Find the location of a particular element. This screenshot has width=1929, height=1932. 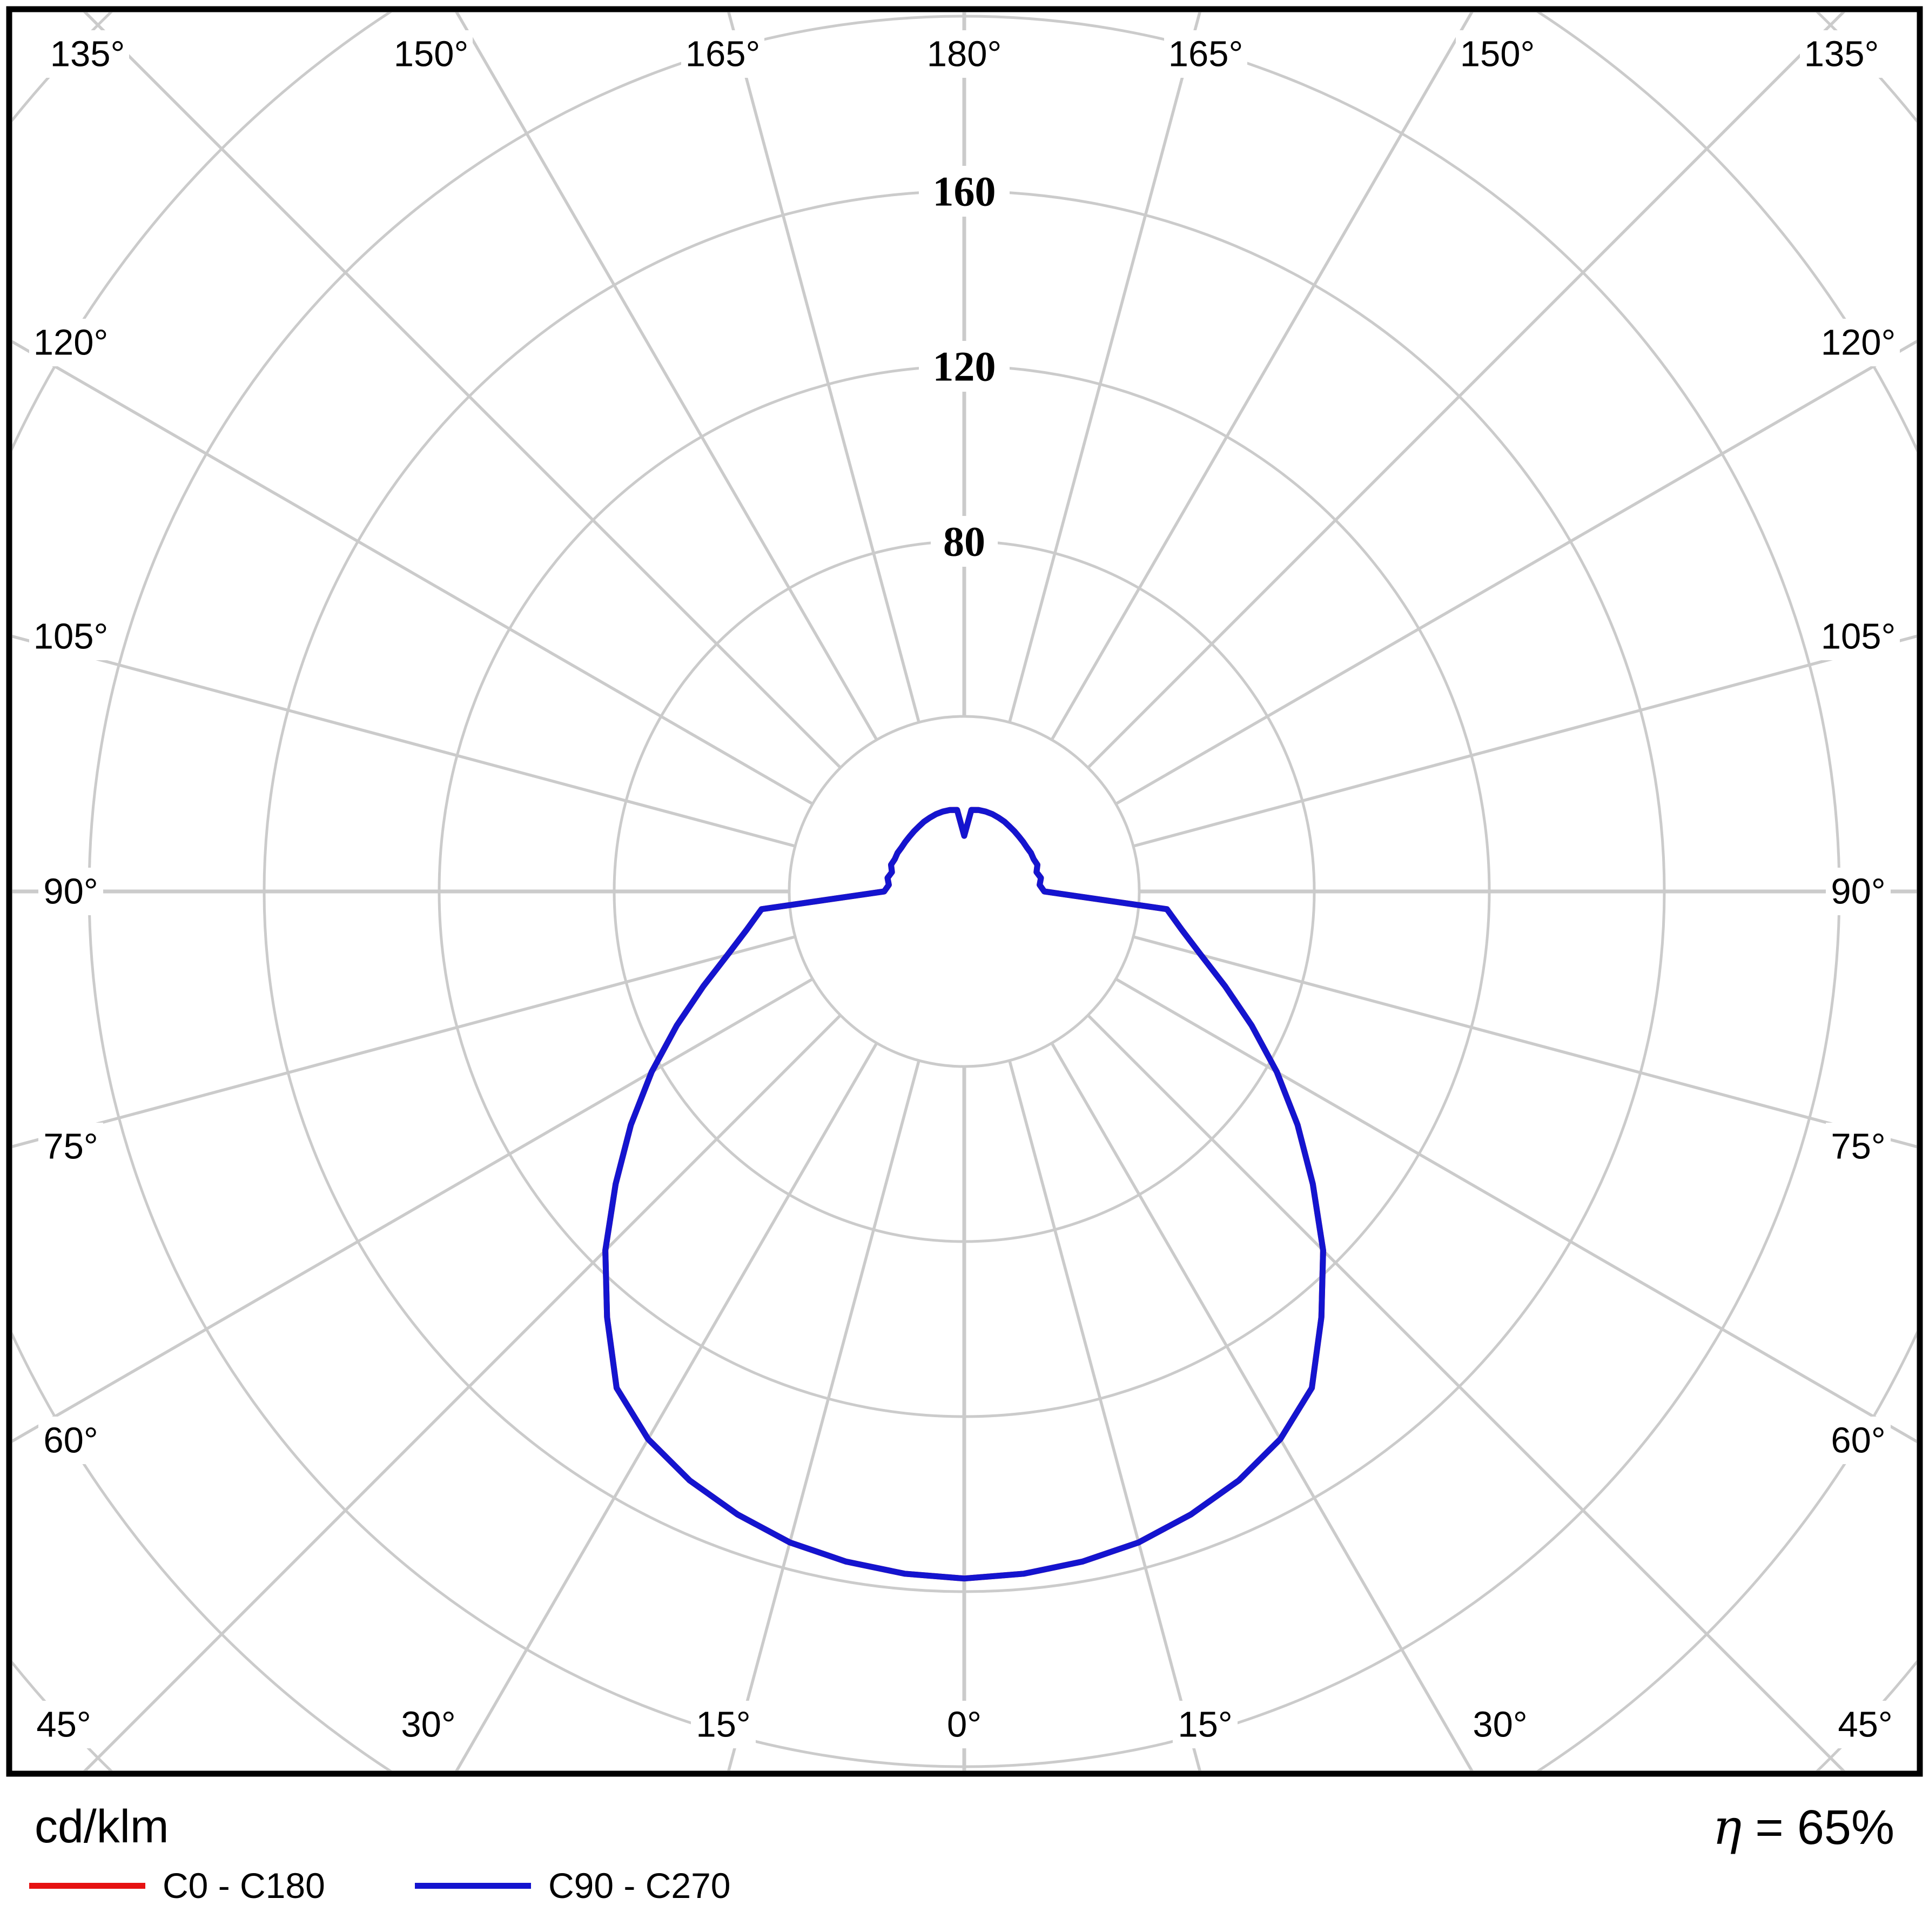

legend-swatch-blue-line is located at coordinates (473, 1885).